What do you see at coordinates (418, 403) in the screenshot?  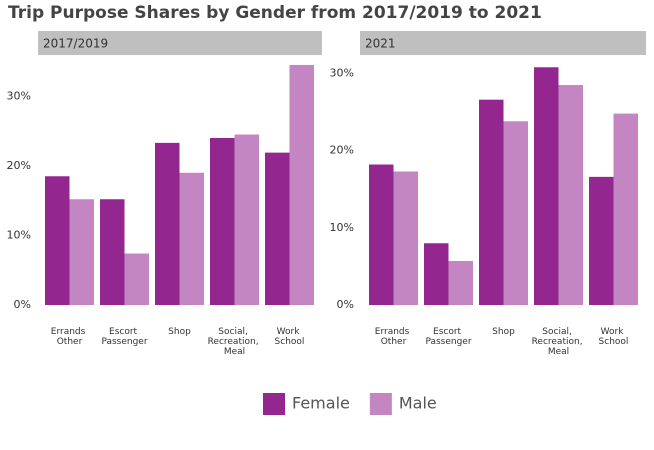 I see `legend-label: Male` at bounding box center [418, 403].